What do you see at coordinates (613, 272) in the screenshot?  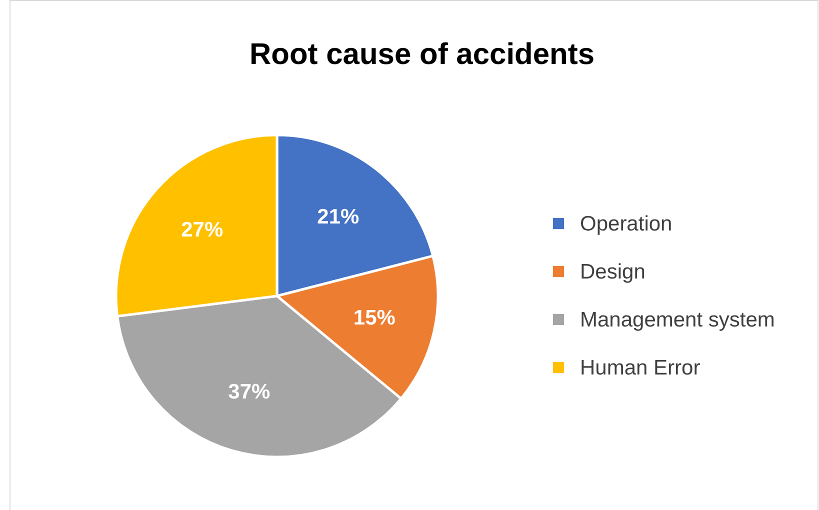 I see `legend-label: Design` at bounding box center [613, 272].